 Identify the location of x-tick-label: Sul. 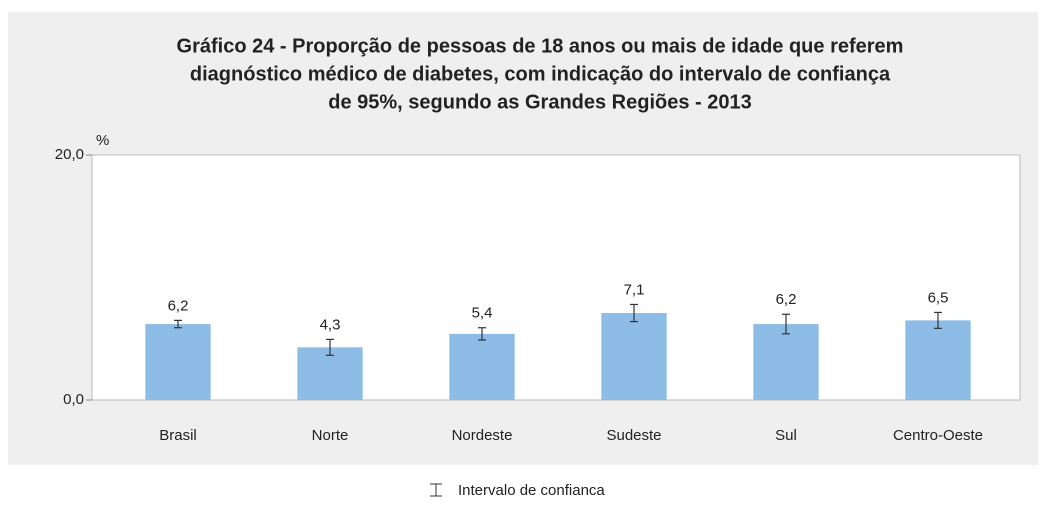
(786, 435).